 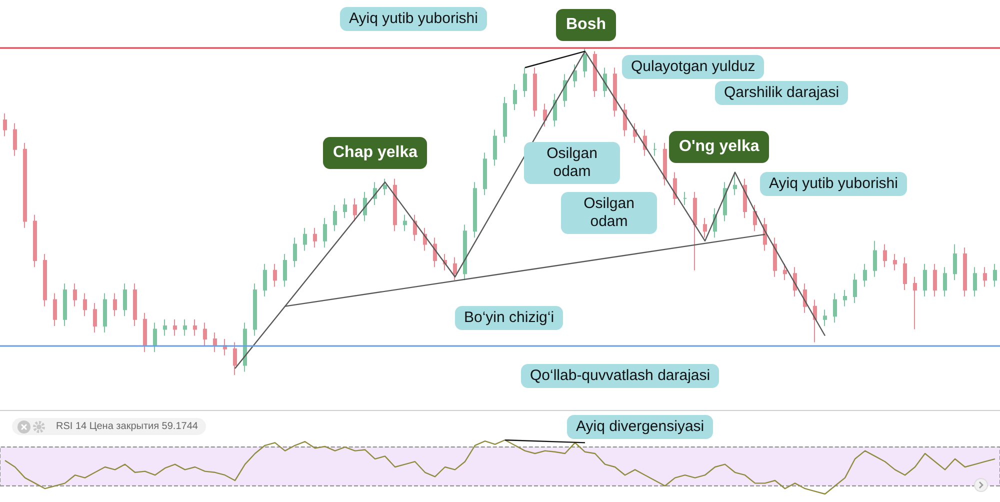 I want to click on callout: Bo‘yin chizig‘i, so click(x=509, y=318).